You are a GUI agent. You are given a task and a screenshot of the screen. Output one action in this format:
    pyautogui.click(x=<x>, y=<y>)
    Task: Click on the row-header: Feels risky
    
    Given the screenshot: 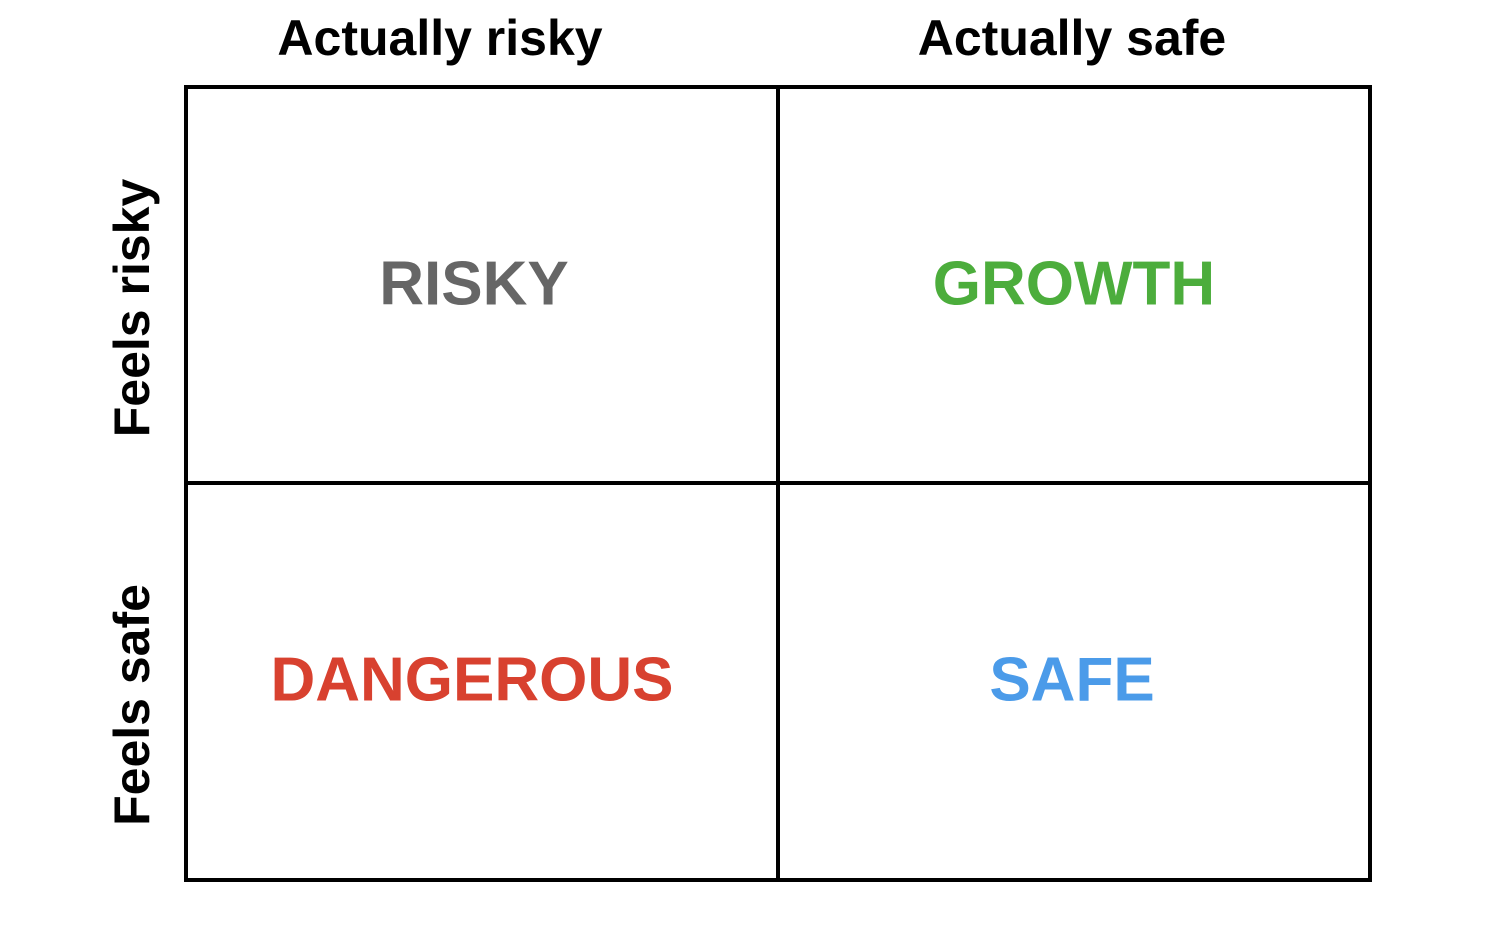 What is the action you would take?
    pyautogui.click(x=132, y=308)
    